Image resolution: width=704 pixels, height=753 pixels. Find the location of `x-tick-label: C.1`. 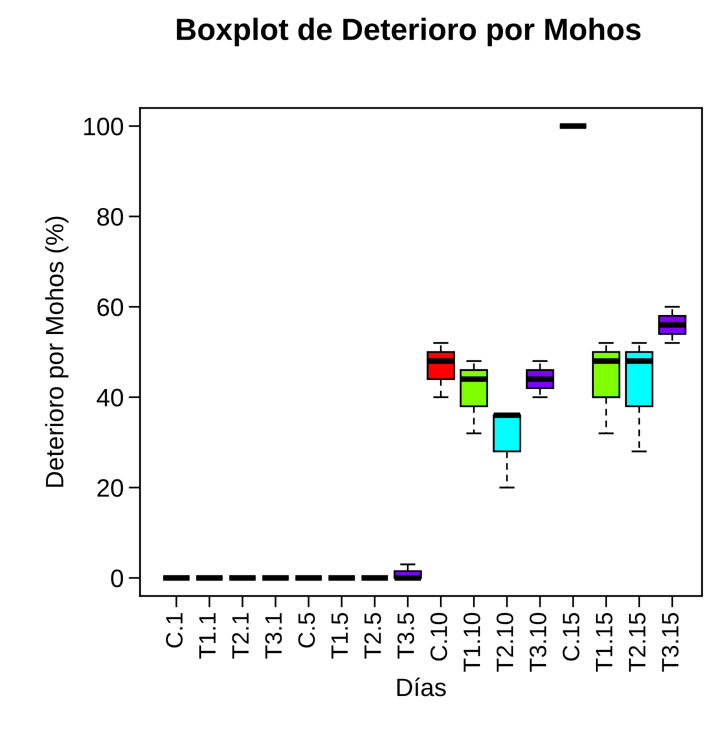

x-tick-label: C.1 is located at coordinates (174, 630).